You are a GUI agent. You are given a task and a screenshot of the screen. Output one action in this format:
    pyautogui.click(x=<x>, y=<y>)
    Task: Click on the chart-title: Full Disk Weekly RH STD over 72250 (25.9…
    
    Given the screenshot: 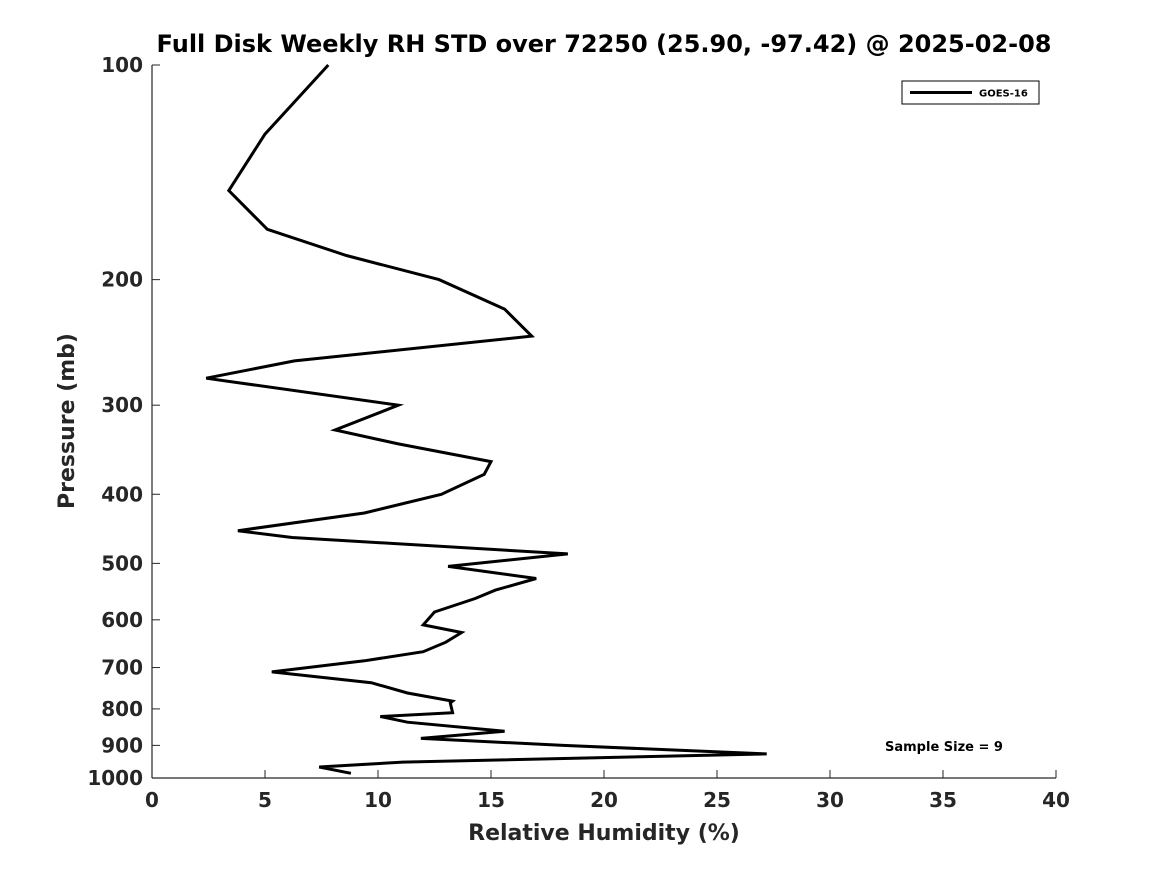 What is the action you would take?
    pyautogui.click(x=604, y=44)
    